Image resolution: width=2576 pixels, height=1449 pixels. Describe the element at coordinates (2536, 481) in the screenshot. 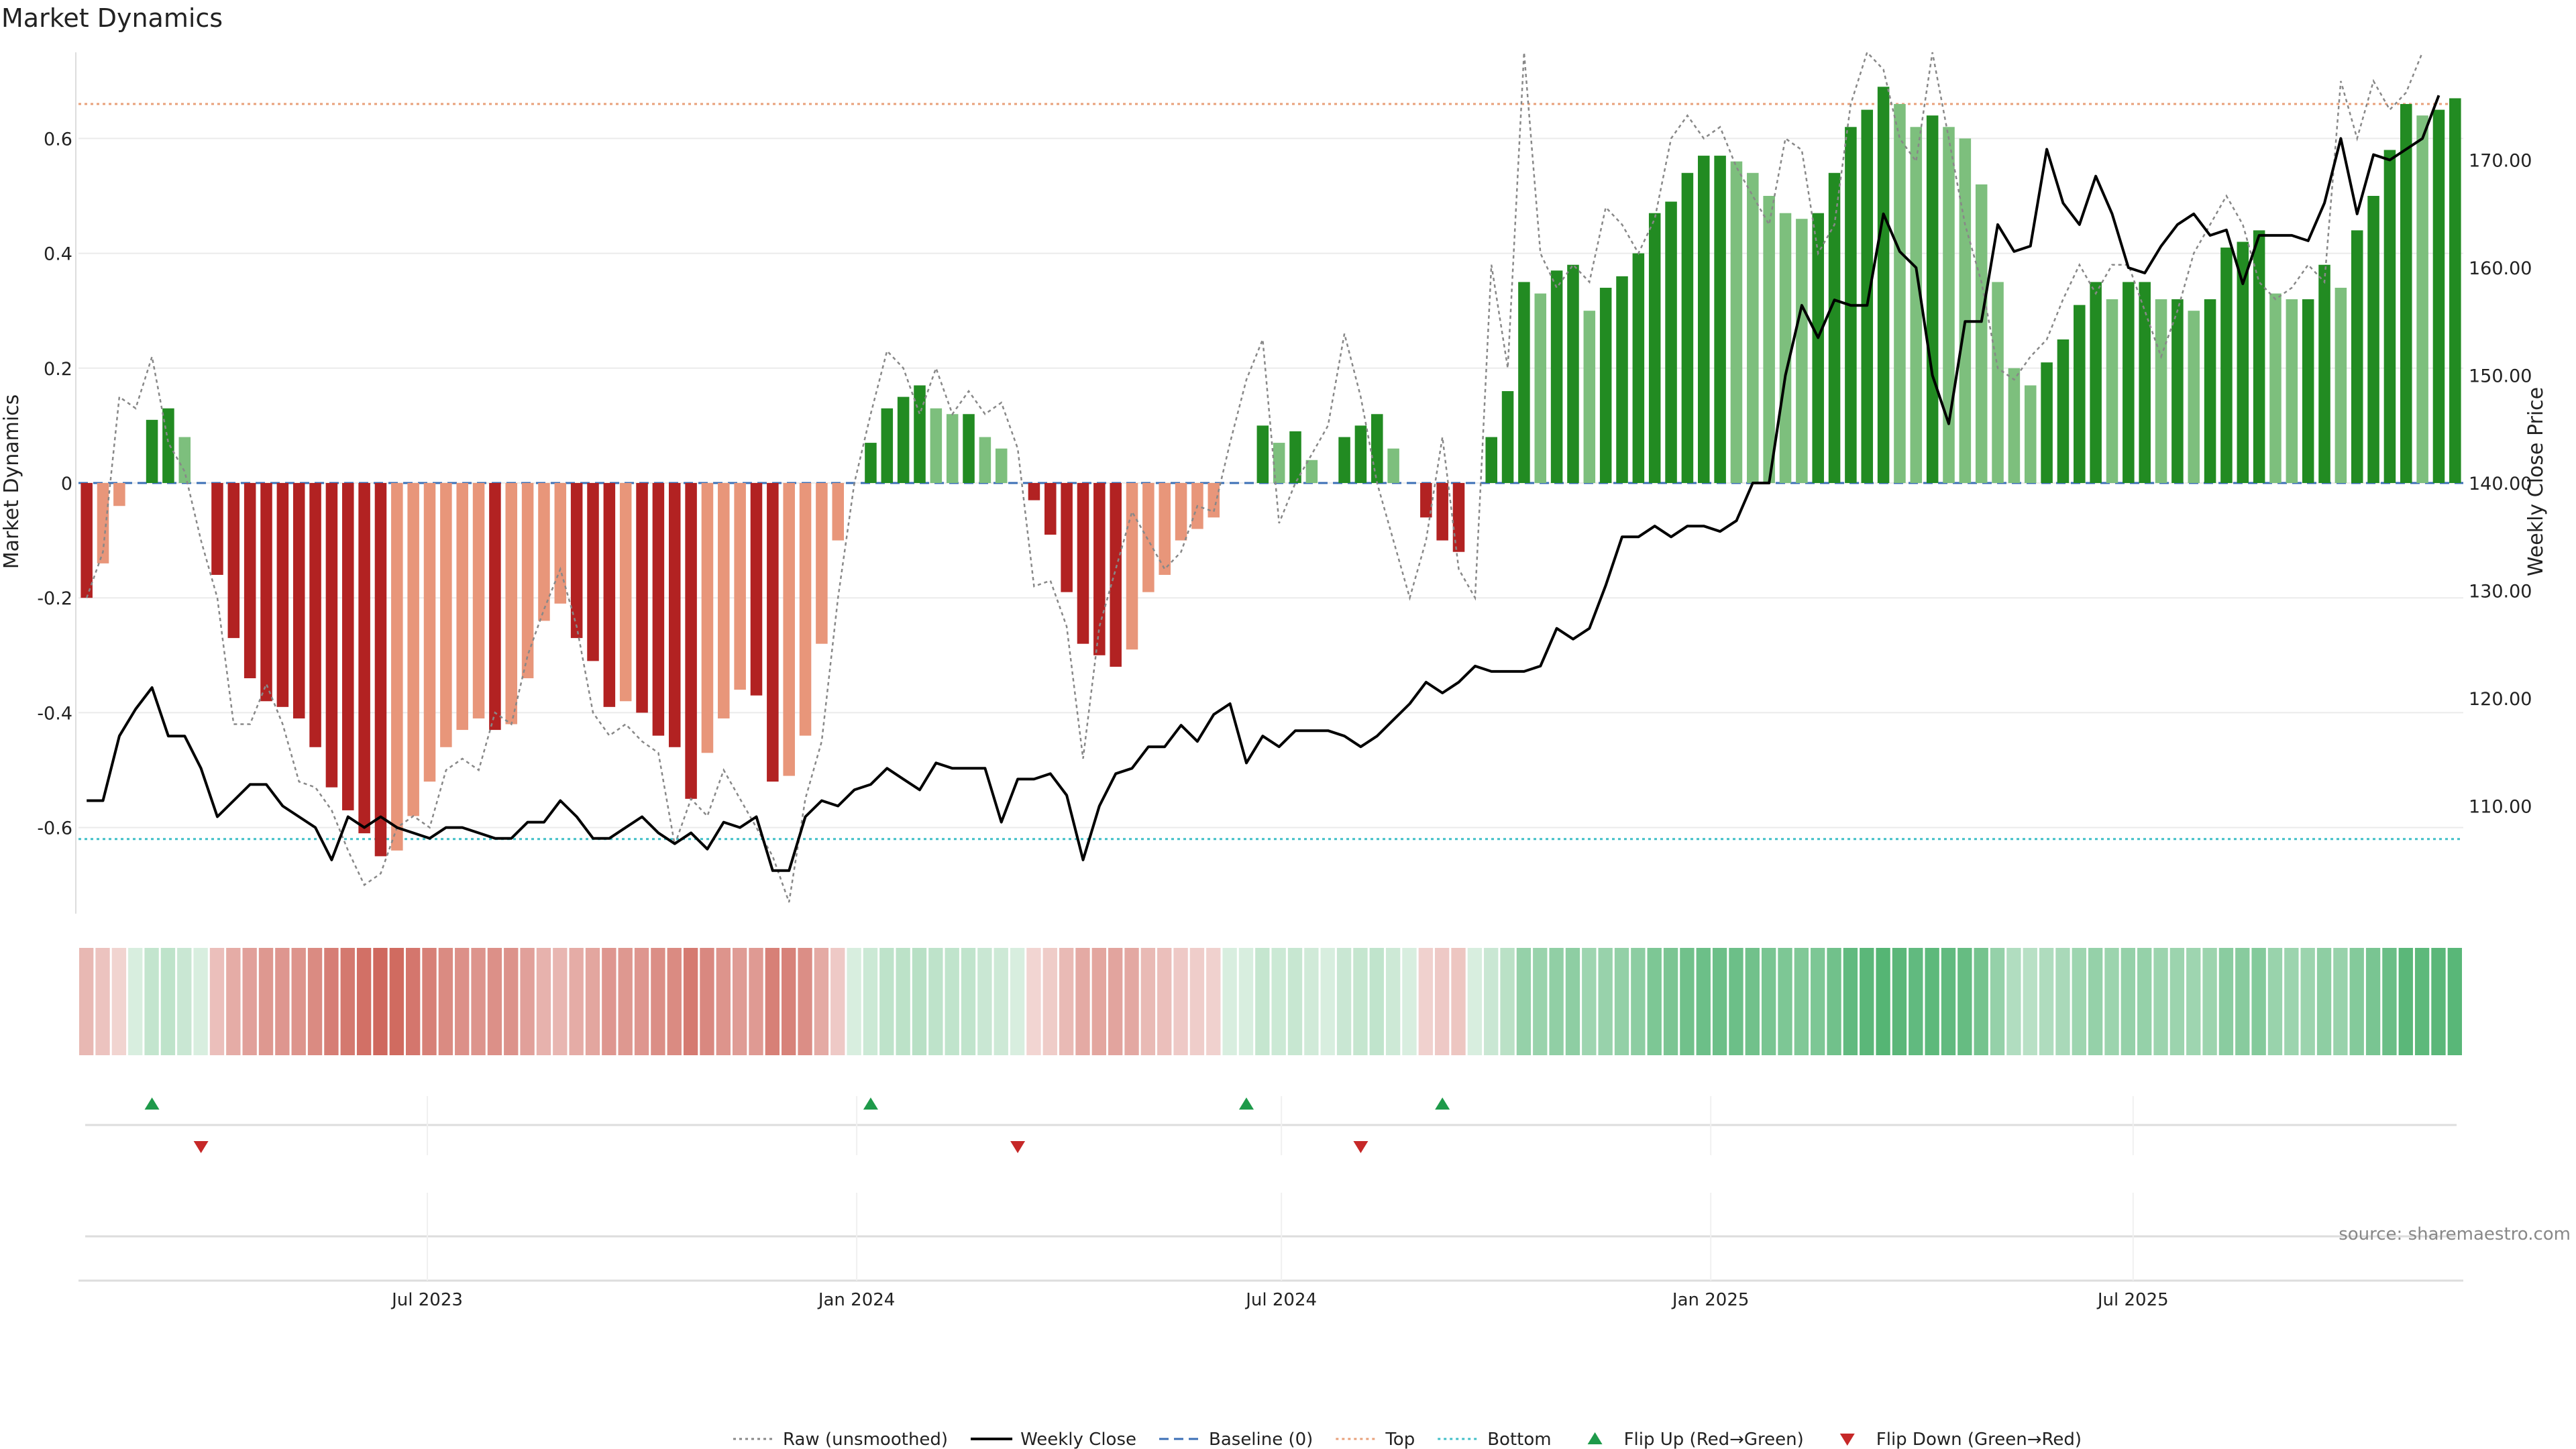

I see `right-axis-label: Weekly Close Price` at that location.